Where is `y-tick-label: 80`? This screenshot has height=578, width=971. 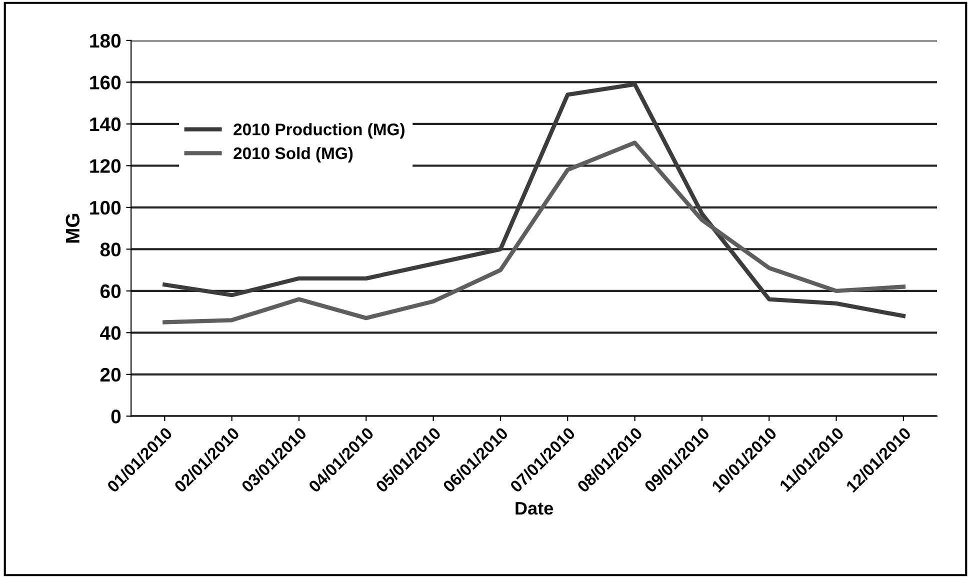 y-tick-label: 80 is located at coordinates (110, 249).